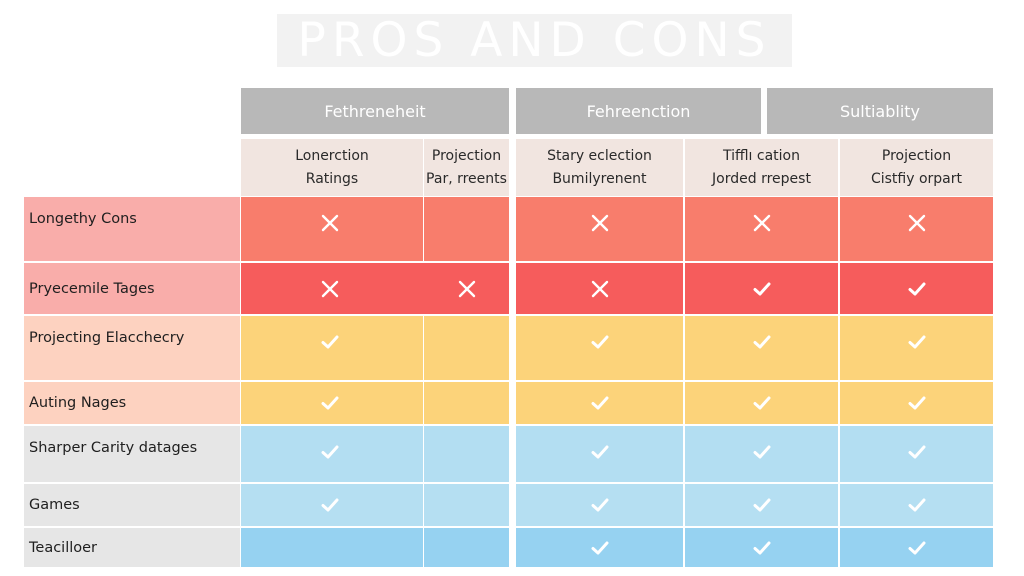 The width and height of the screenshot is (1024, 576). I want to click on column-header-line2: Jorded rrepest, so click(761, 178).